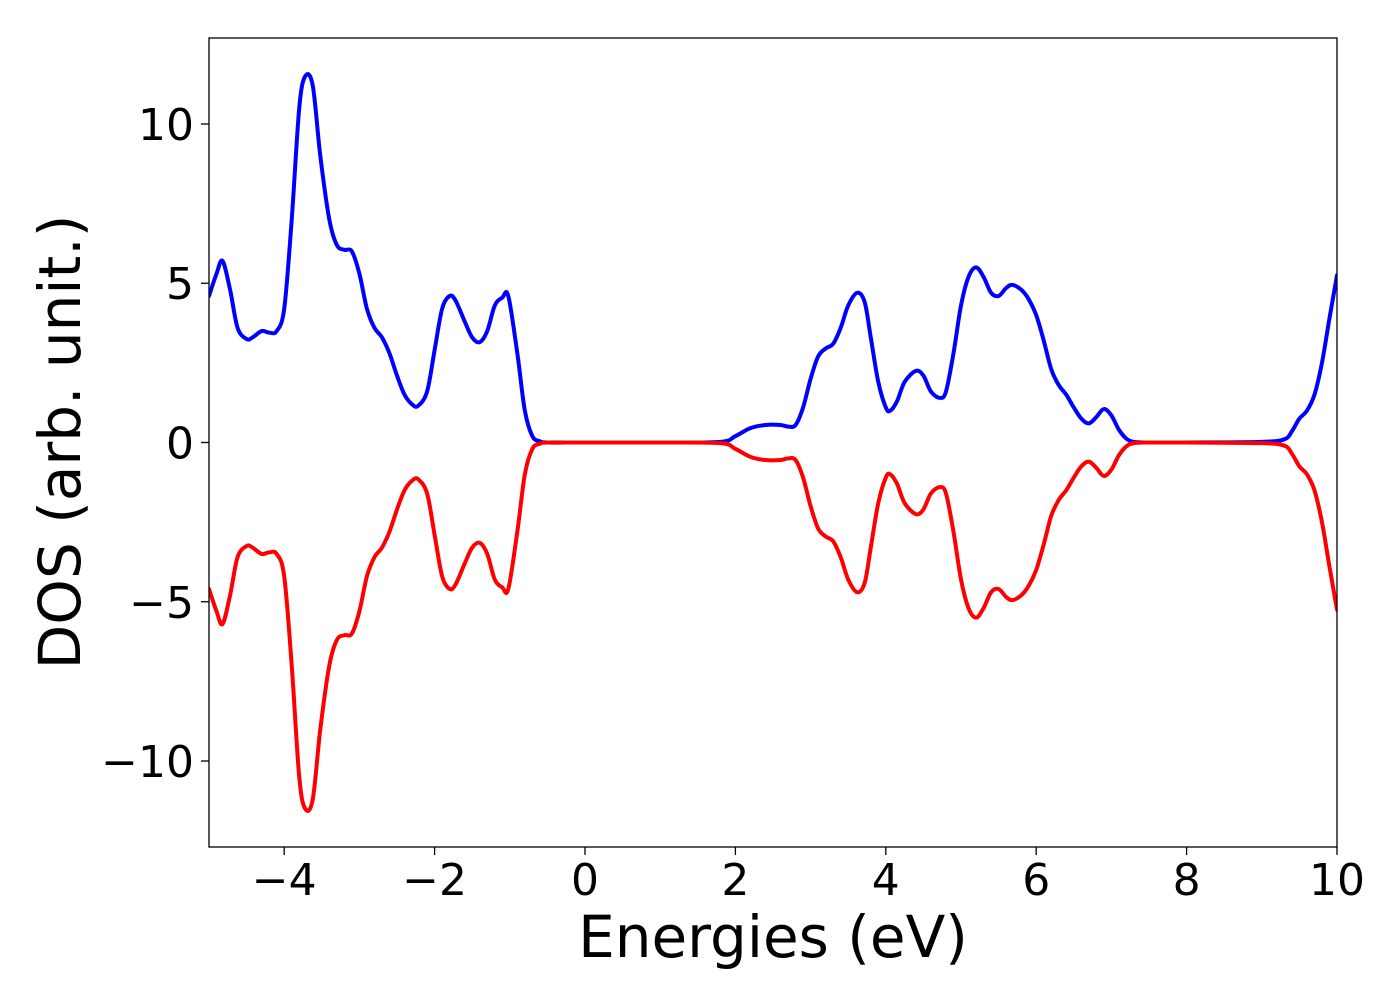  Describe the element at coordinates (60, 442) in the screenshot. I see `y-axis-label: DOS (arb. unit.)` at that location.